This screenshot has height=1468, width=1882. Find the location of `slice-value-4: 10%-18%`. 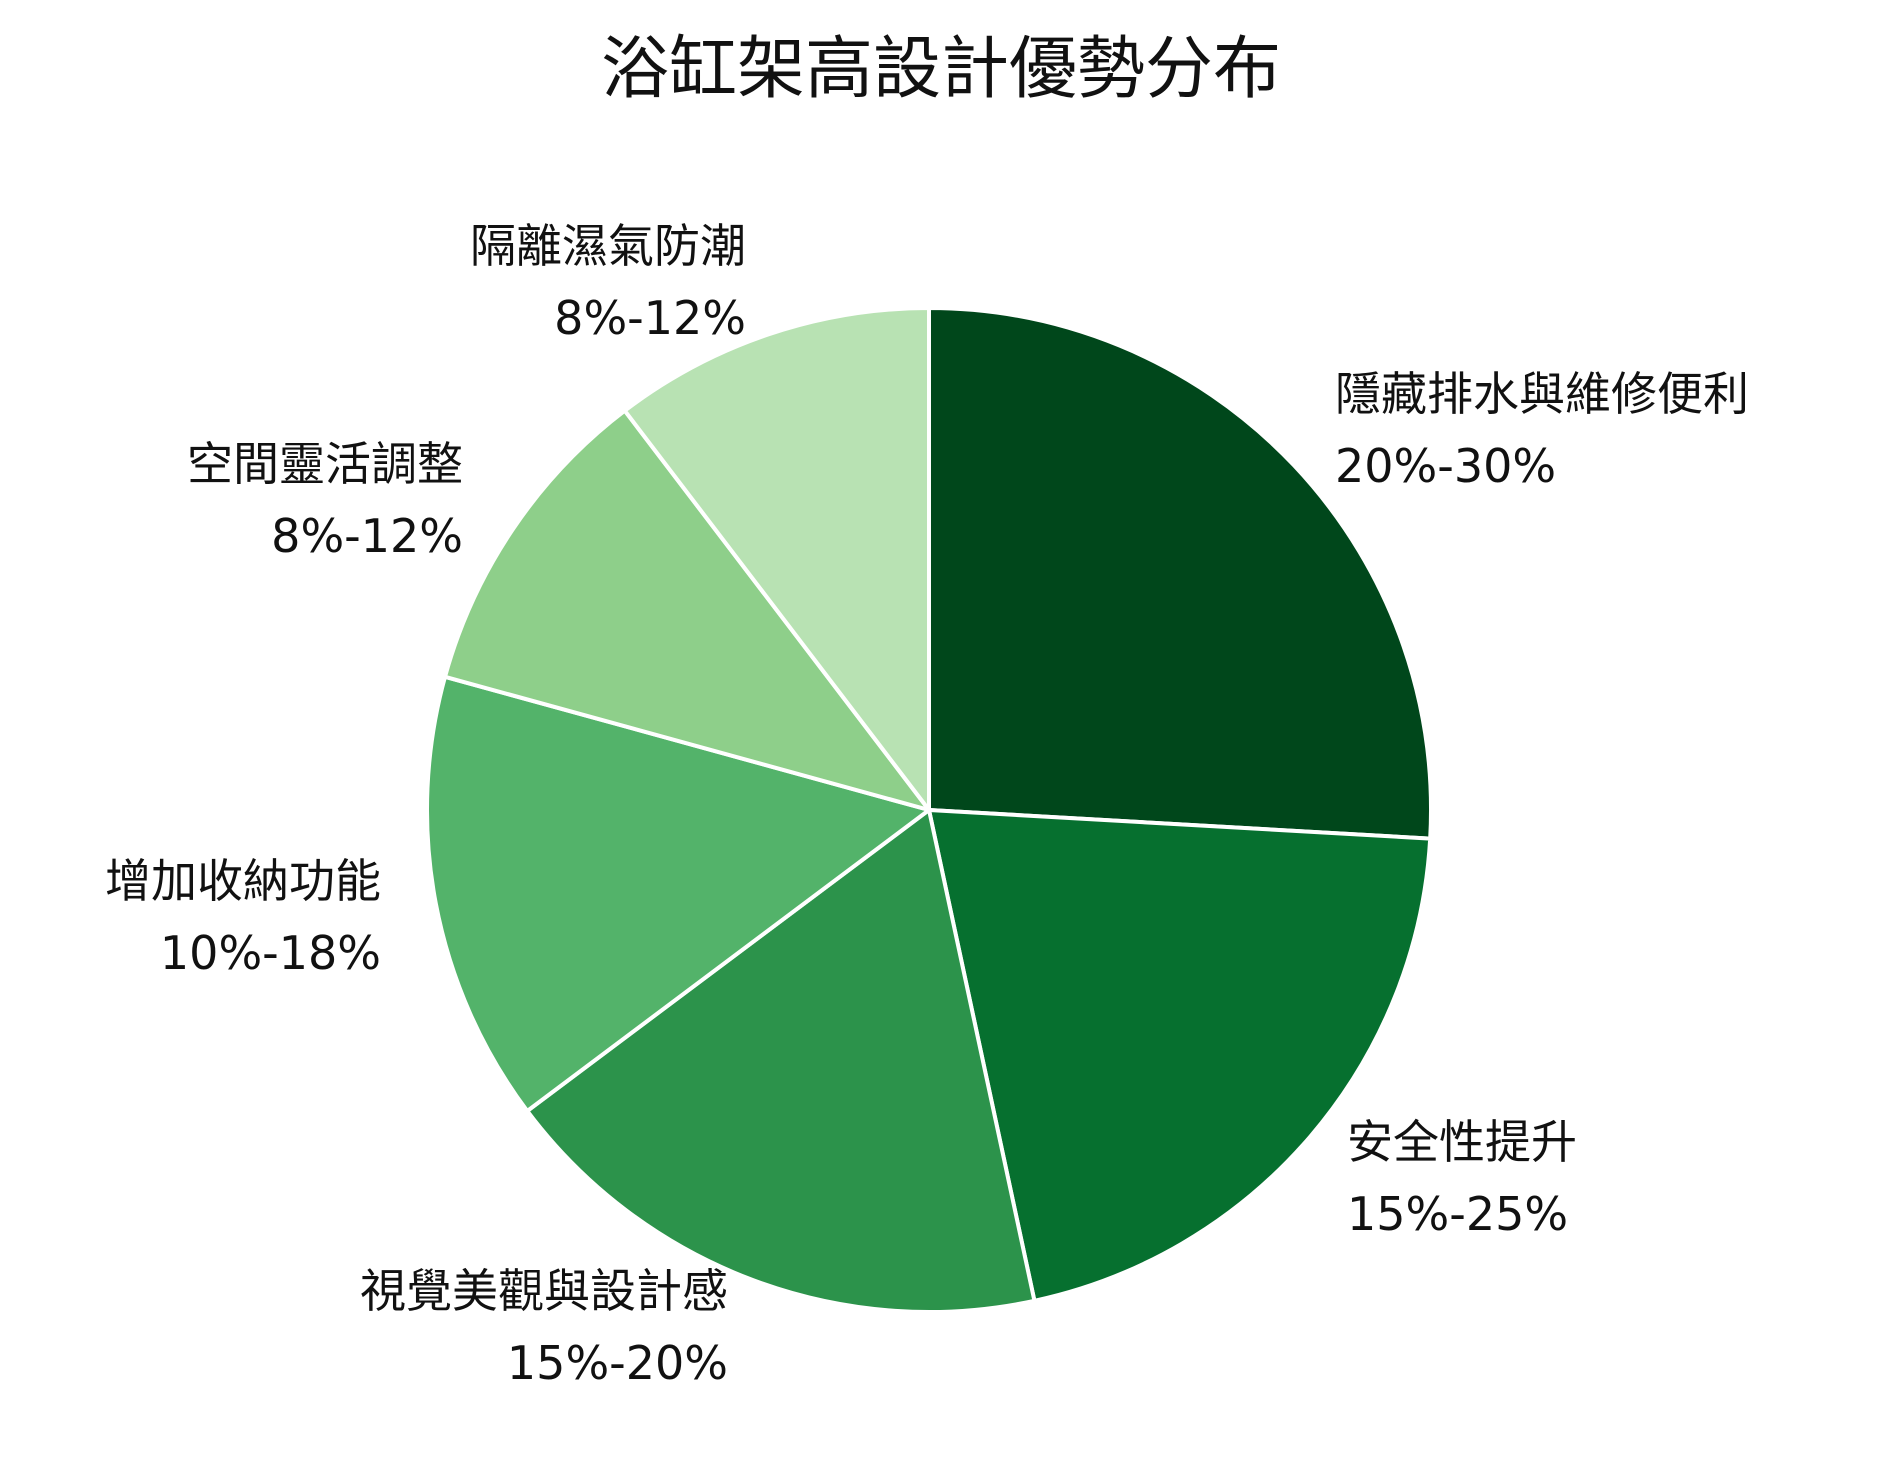

slice-value-4: 10%-18% is located at coordinates (270, 953).